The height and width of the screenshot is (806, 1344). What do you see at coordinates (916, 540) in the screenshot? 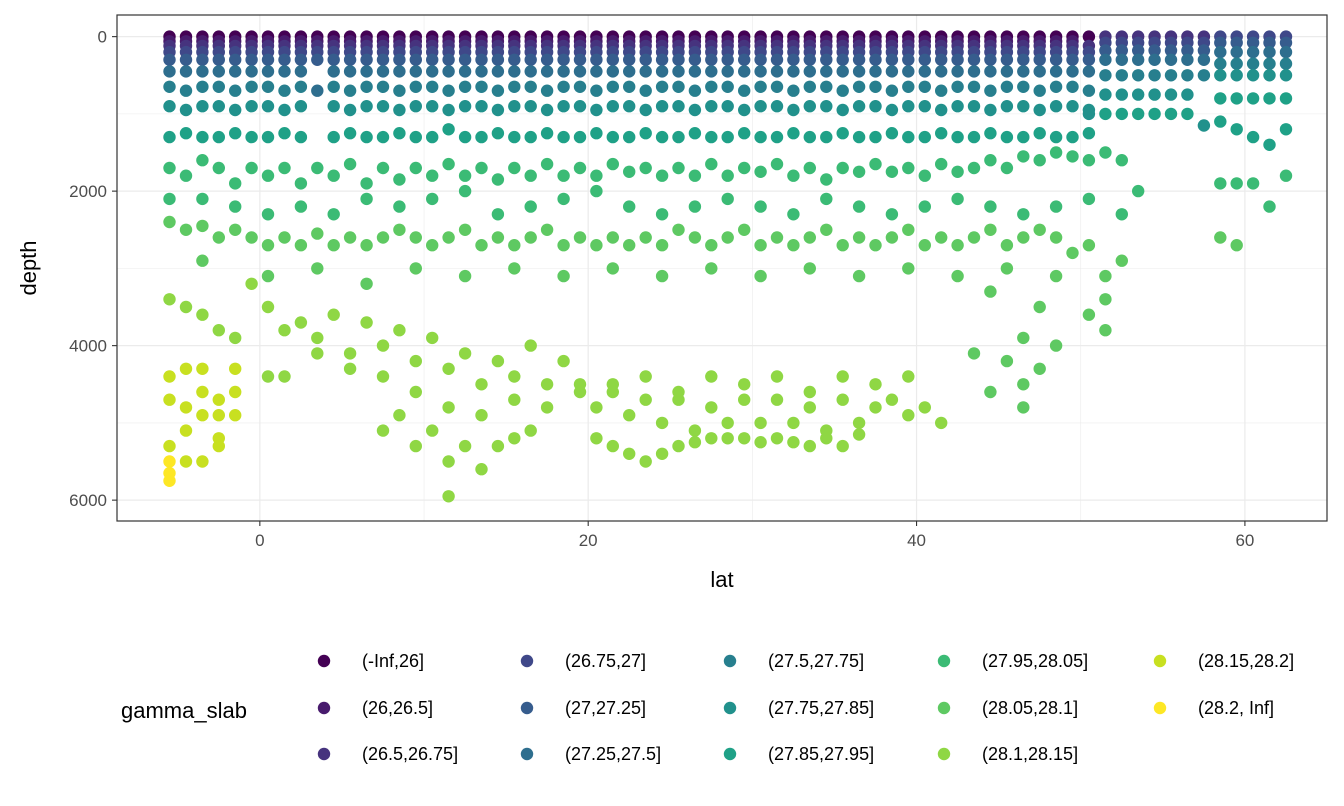
I see `x-tick-label: 40` at bounding box center [916, 540].